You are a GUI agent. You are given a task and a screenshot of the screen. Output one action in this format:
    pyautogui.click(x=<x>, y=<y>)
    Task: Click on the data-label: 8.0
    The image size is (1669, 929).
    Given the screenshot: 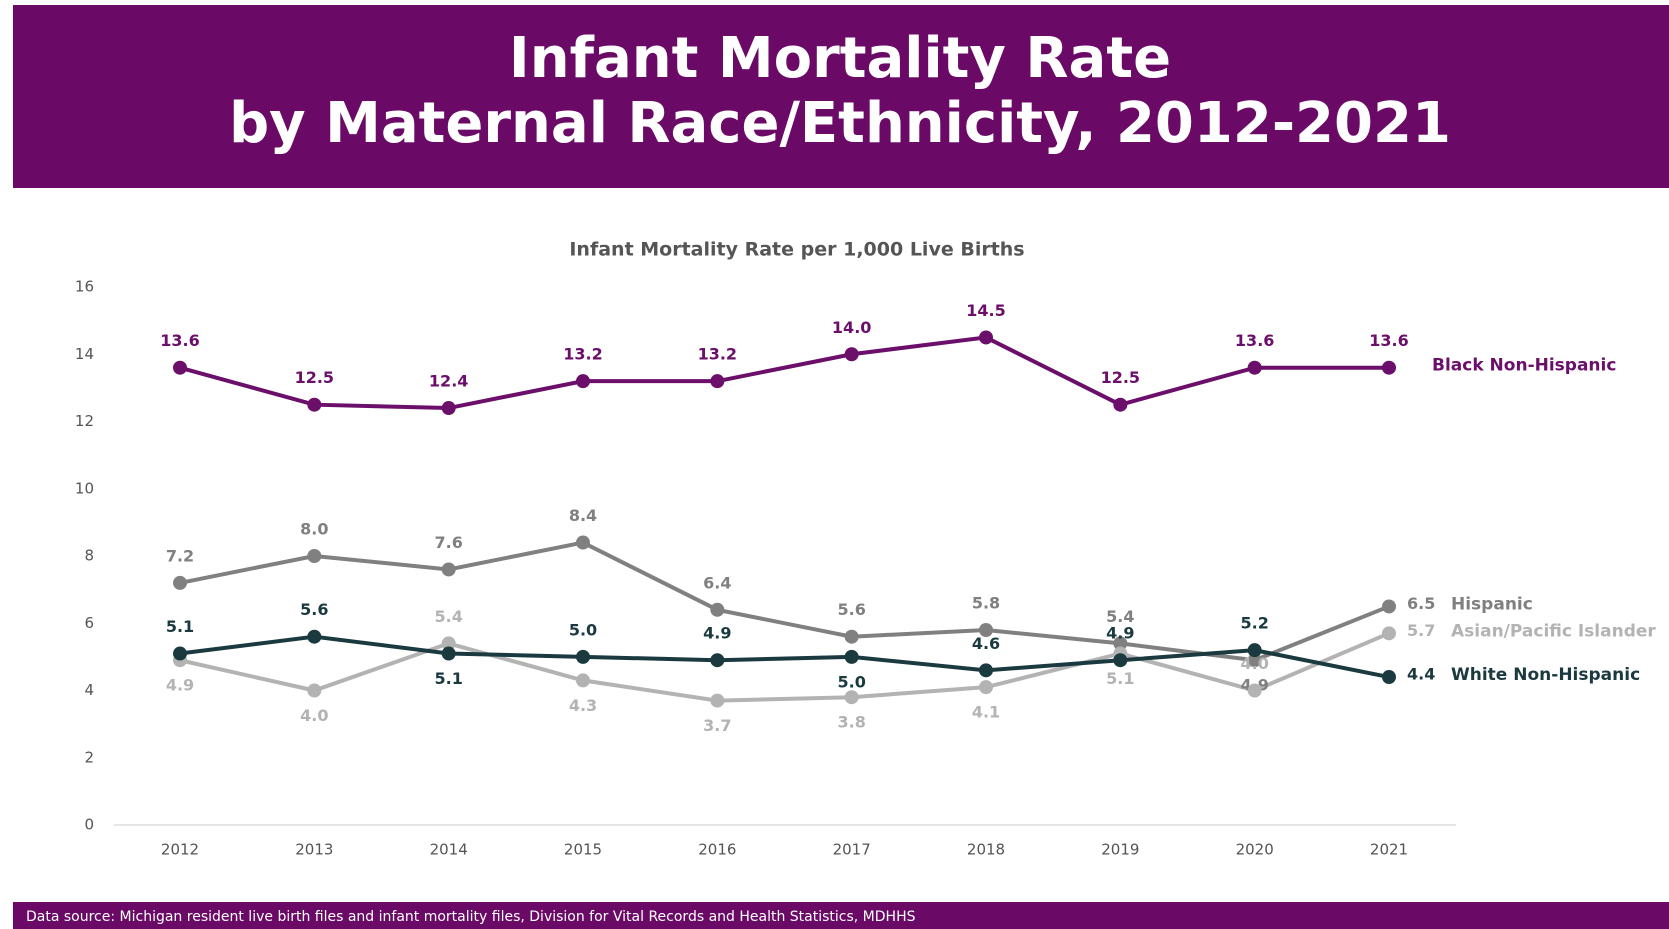 What is the action you would take?
    pyautogui.click(x=314, y=529)
    